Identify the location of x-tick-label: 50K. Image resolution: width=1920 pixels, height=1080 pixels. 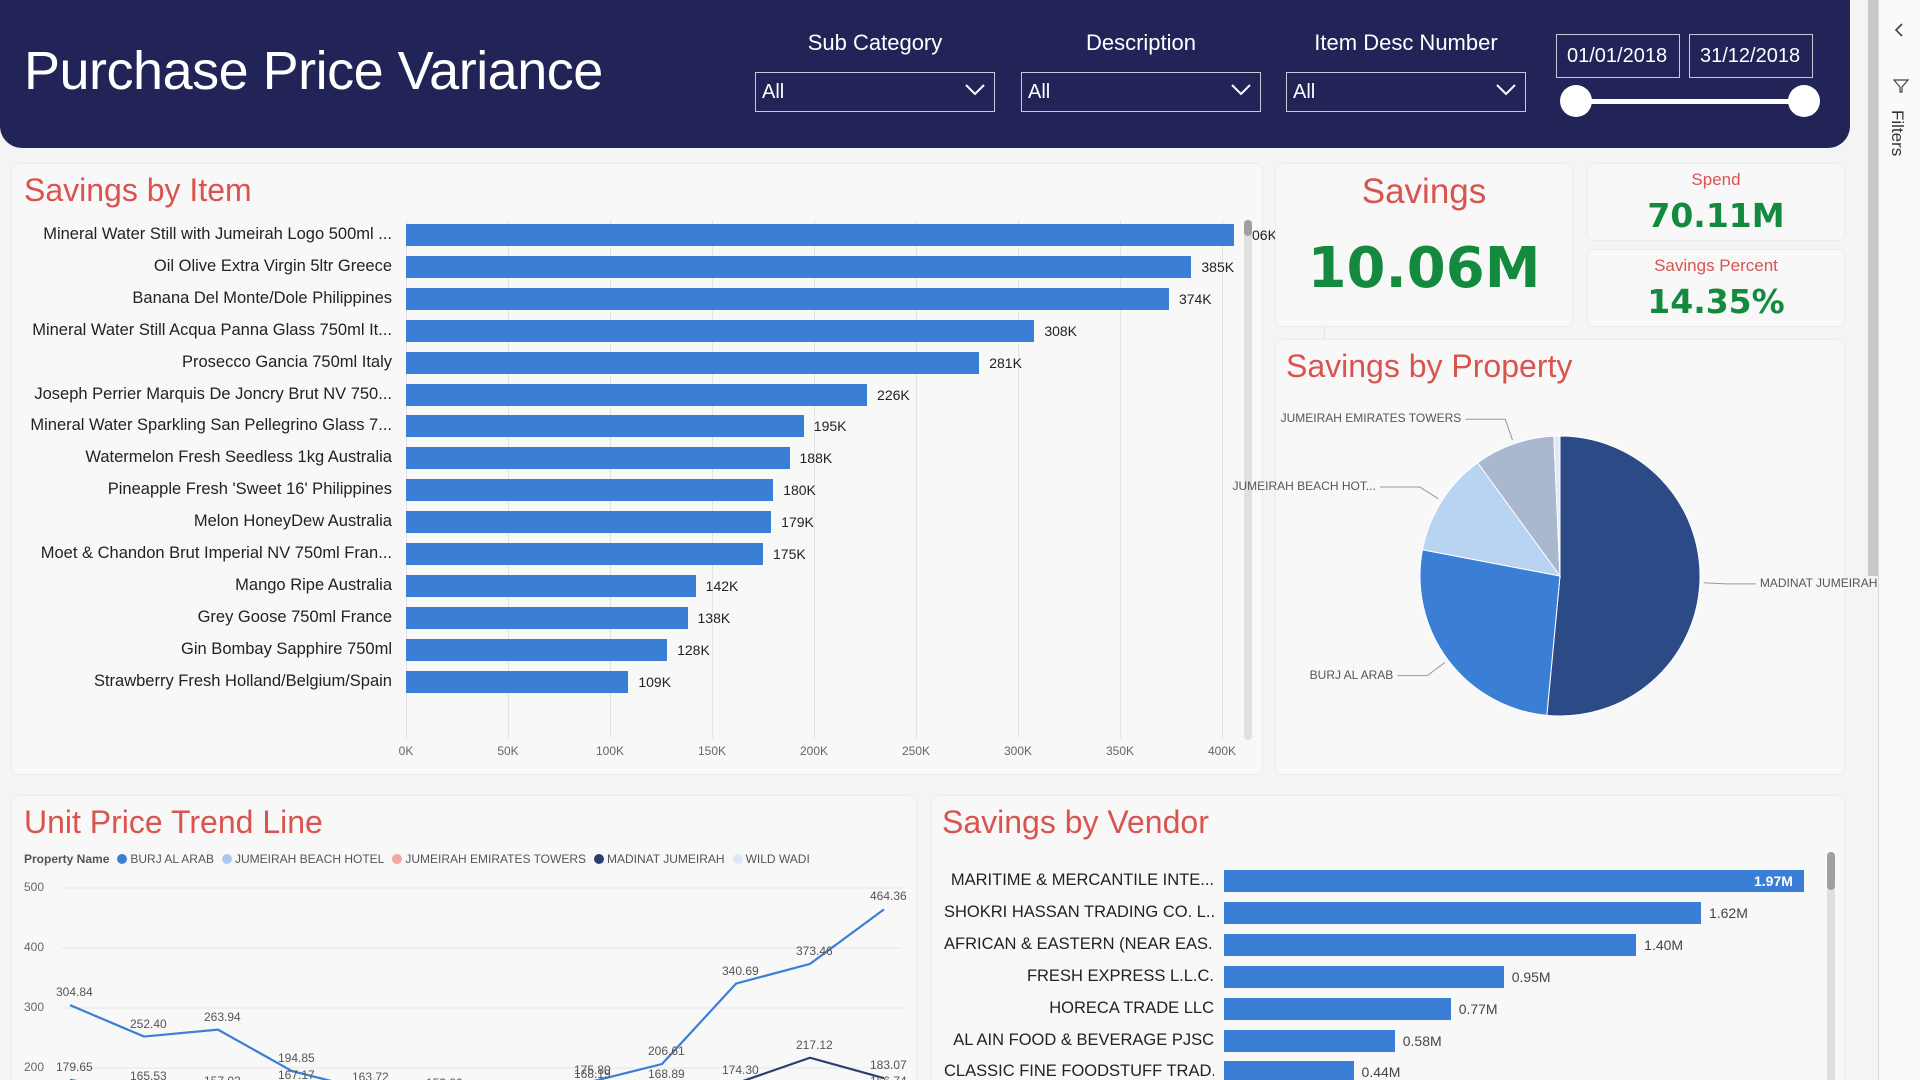
(508, 751).